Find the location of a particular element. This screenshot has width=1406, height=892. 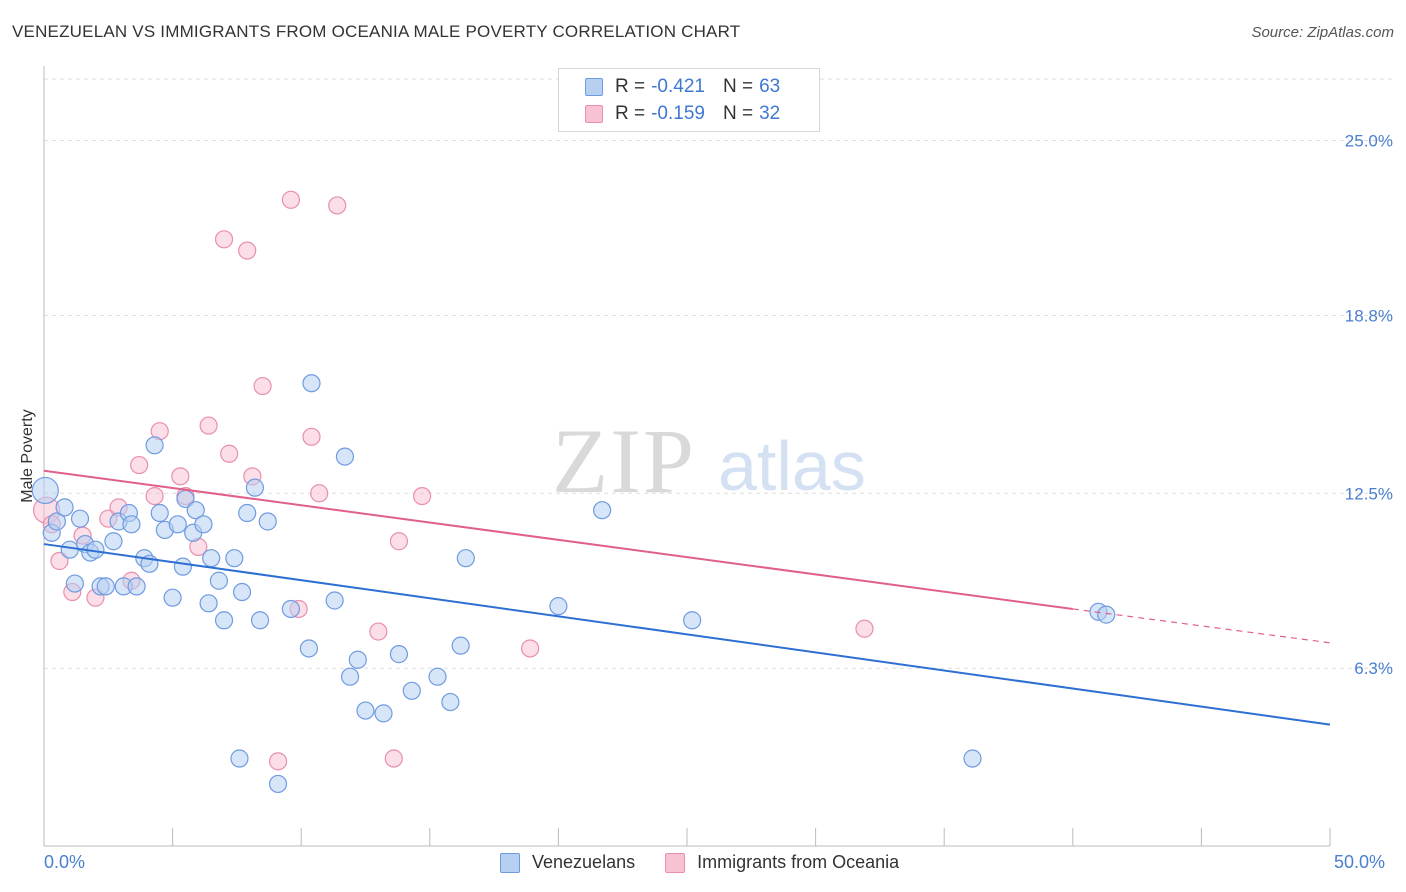

watermark-zip: ZIP is located at coordinates (624, 461).